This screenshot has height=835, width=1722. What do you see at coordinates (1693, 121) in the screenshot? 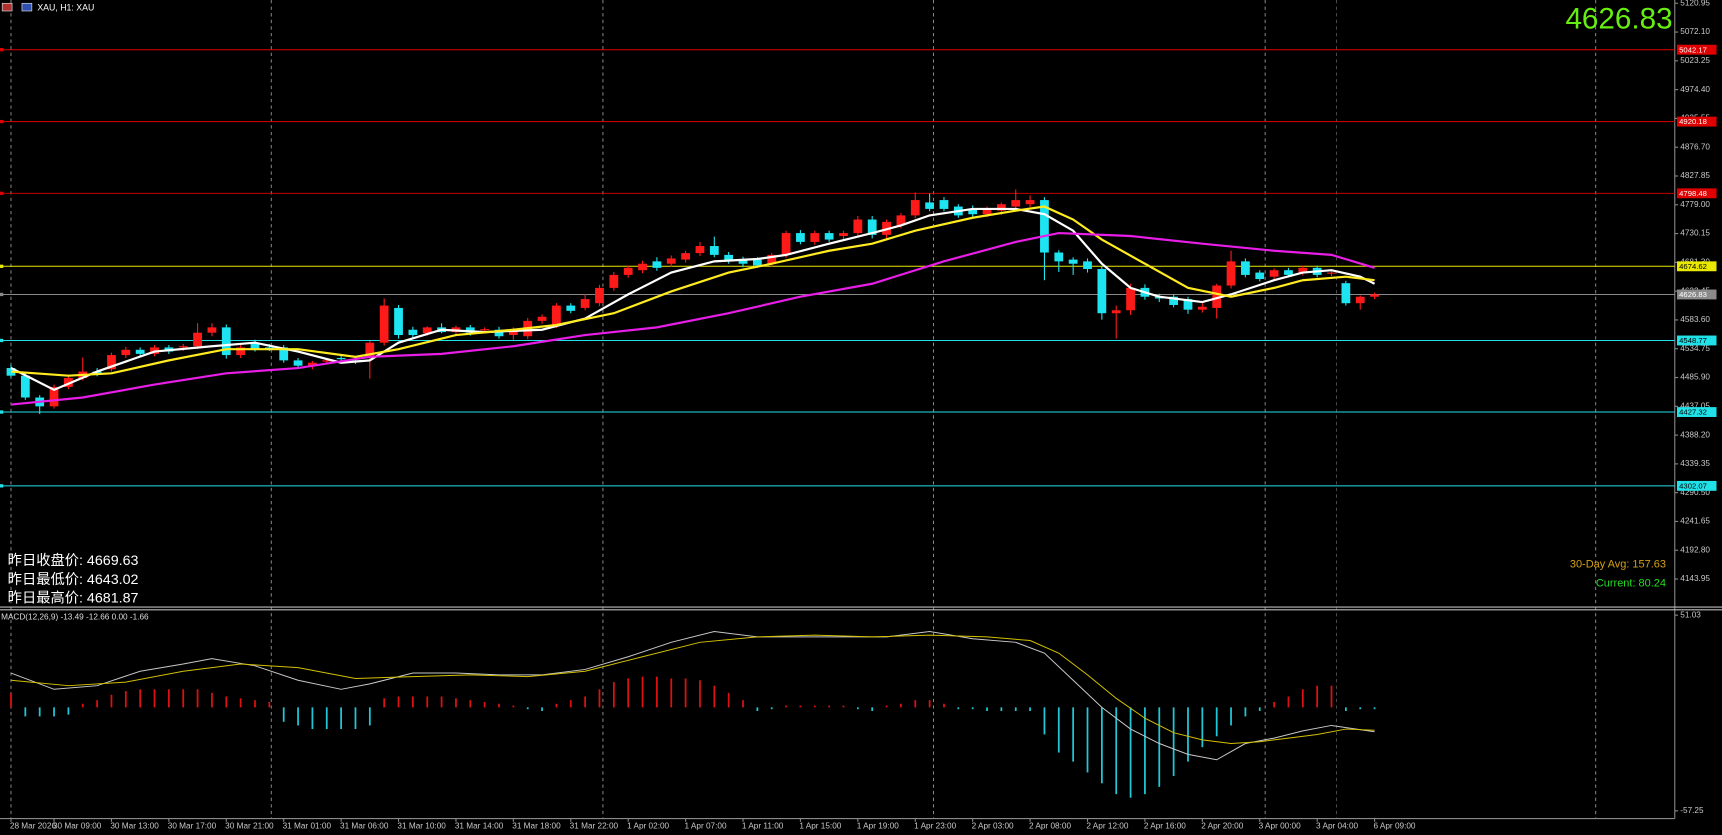
I see `level-label: 4920.18` at bounding box center [1693, 121].